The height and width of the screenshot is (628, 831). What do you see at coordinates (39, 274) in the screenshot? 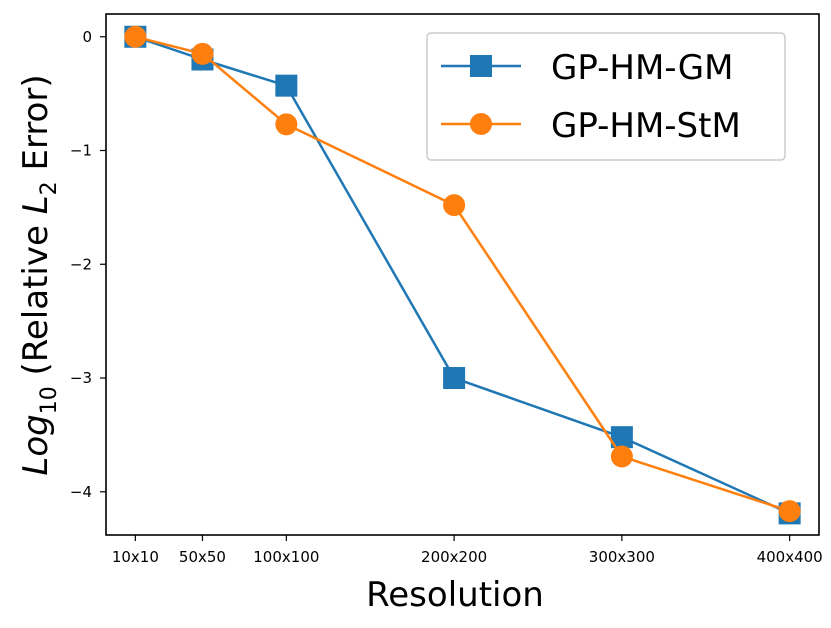
I see `y-axis-label: Log10 (Relative L2 Error)` at bounding box center [39, 274].